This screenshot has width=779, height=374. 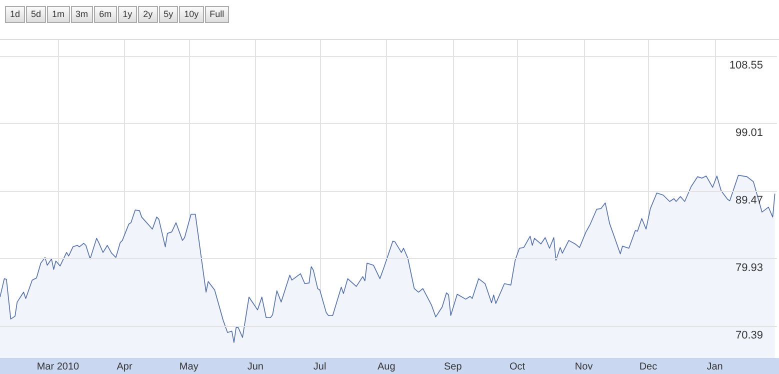 What do you see at coordinates (217, 14) in the screenshot?
I see `text: Full` at bounding box center [217, 14].